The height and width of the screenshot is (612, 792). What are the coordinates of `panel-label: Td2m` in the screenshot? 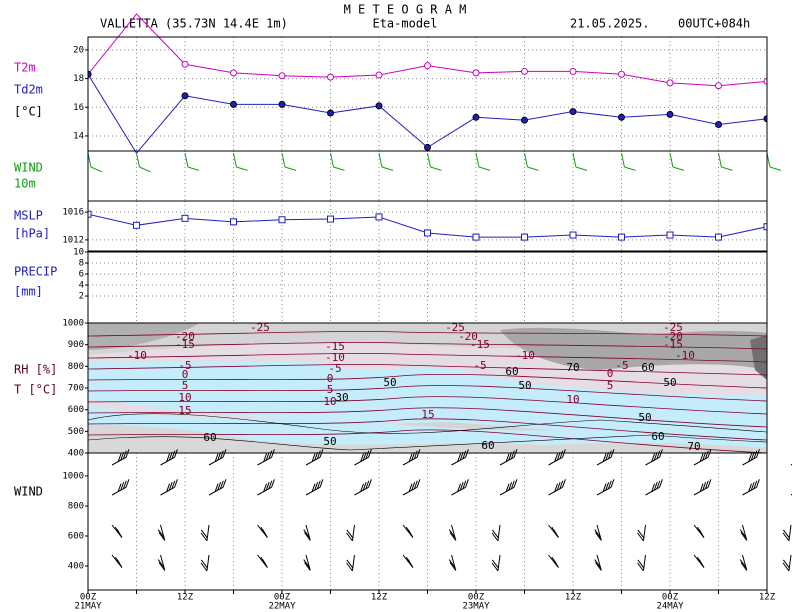 It's located at (28, 90).